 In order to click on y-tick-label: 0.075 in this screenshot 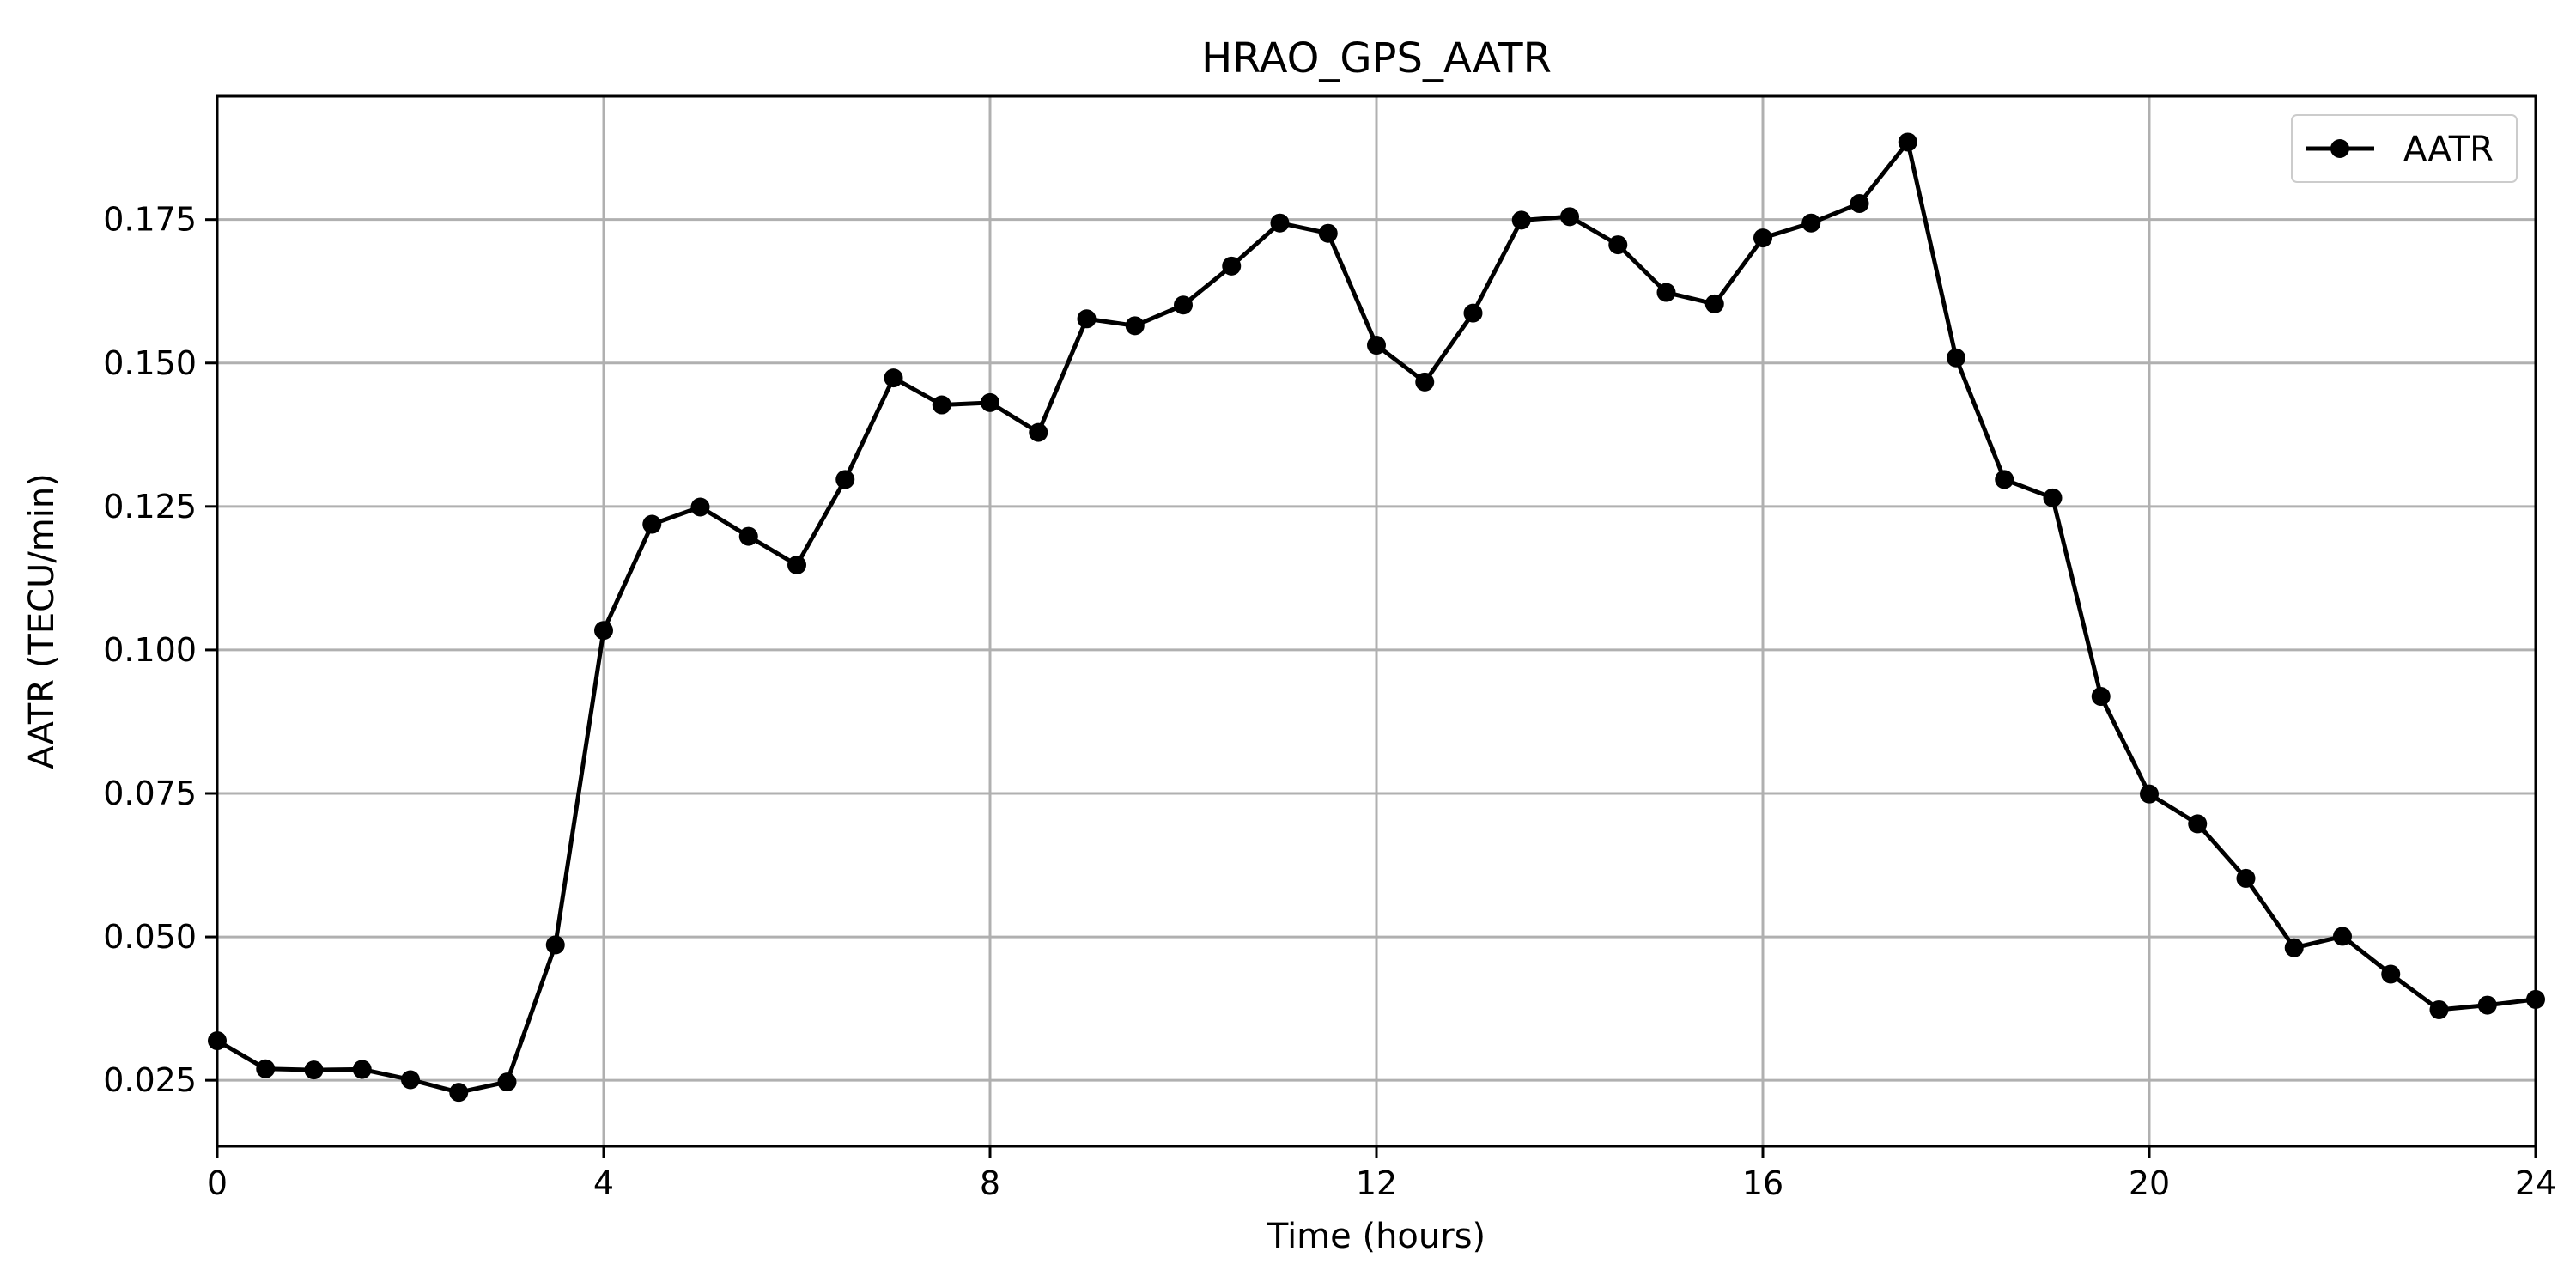, I will do `click(150, 793)`.